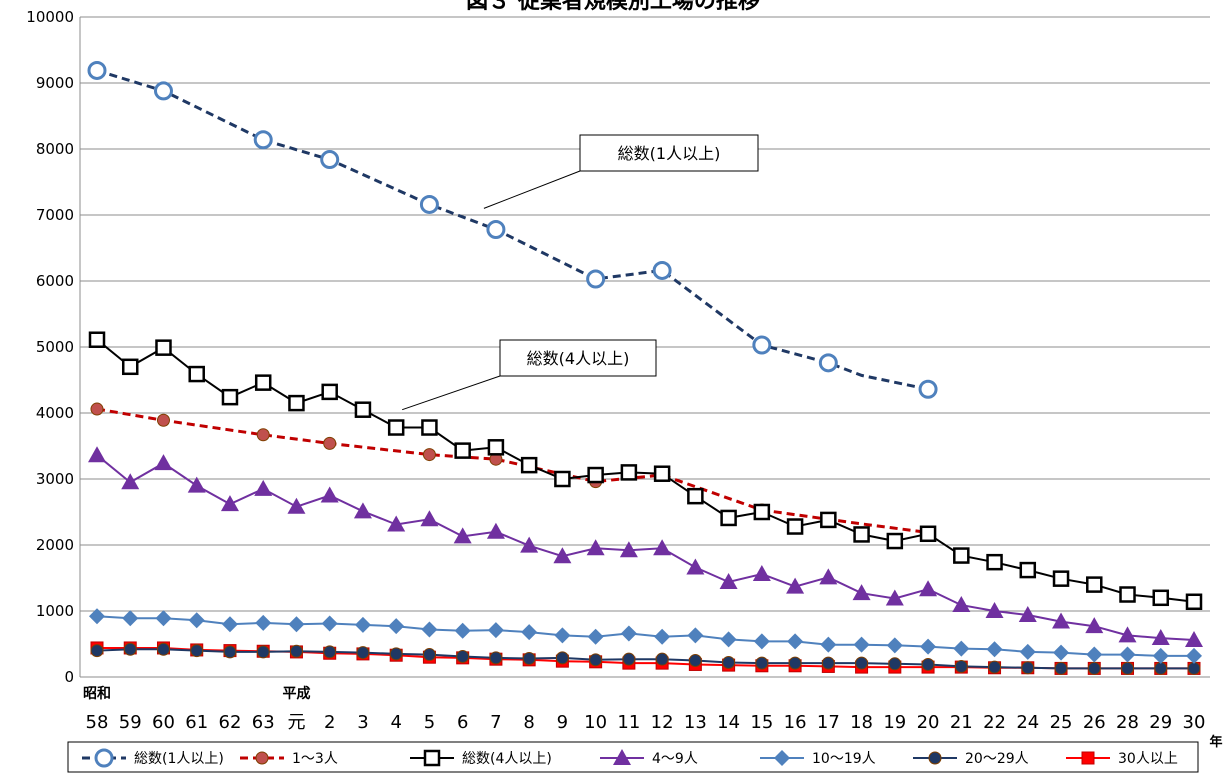 This screenshot has height=777, width=1226. What do you see at coordinates (163, 722) in the screenshot?
I see `x-tick-label: 60` at bounding box center [163, 722].